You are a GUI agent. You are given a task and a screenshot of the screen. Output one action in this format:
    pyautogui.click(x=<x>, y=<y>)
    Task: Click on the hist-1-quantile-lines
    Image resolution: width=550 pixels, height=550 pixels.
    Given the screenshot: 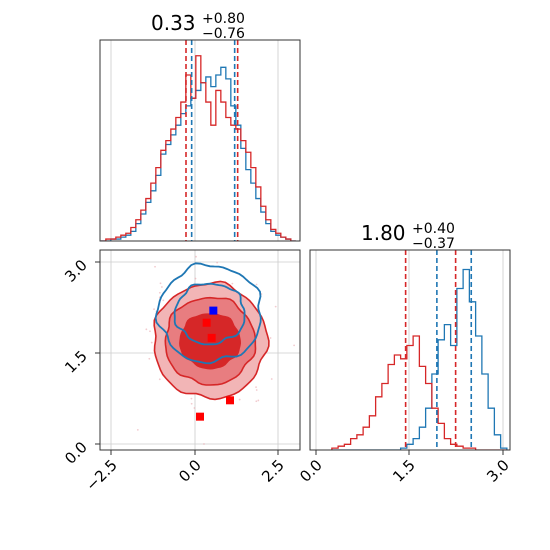 What is the action you would take?
    pyautogui.click(x=212, y=140)
    